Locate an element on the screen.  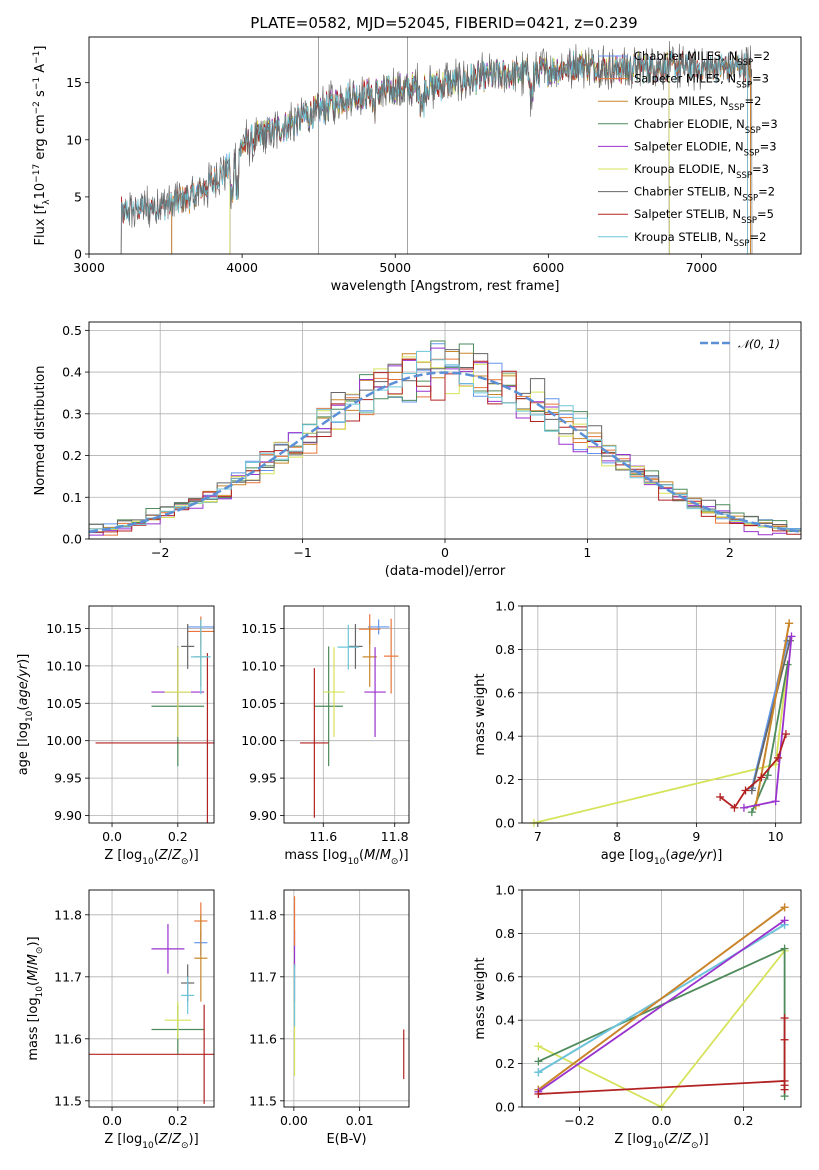
legend-label: Kroupa ELODIE, NSSP=3 is located at coordinates (701, 171).